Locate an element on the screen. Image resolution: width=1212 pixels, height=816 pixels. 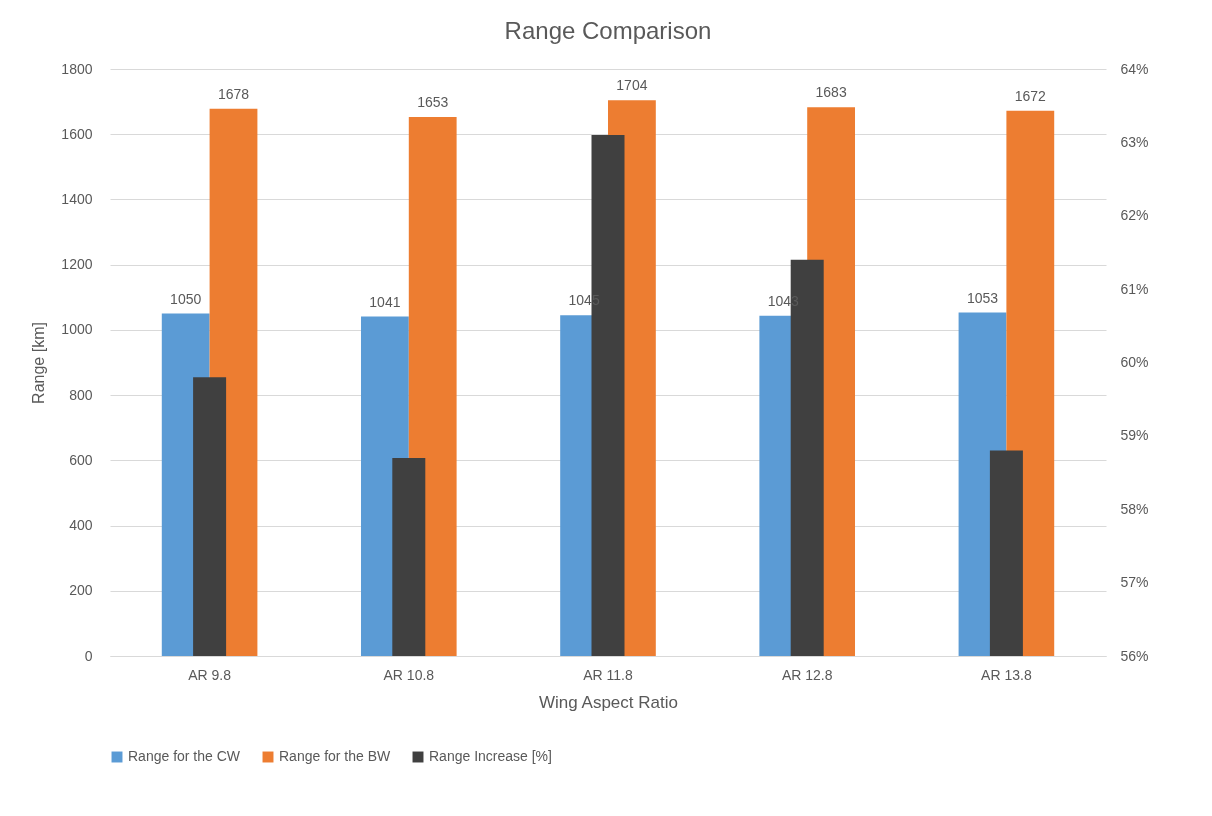
y-tick-label: 1600 is located at coordinates (77, 133).